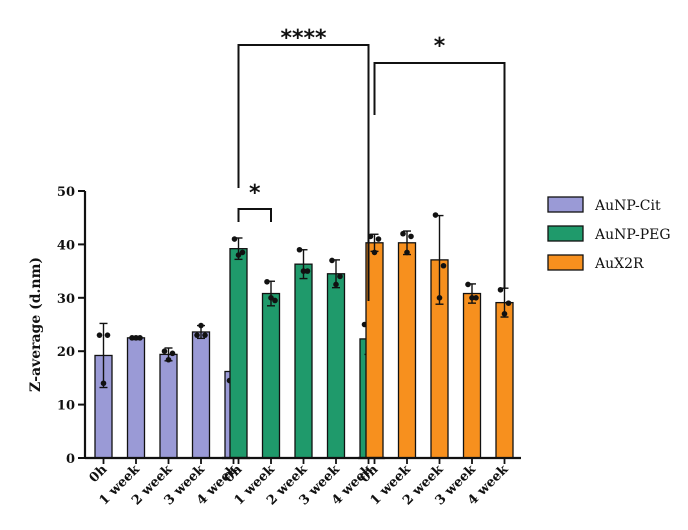 Image resolution: width=688 pixels, height=530 pixels. Describe the element at coordinates (57, 326) in the screenshot. I see `y-axis: 0 10 20 30 40 50 Z-average (d.nm)` at that location.